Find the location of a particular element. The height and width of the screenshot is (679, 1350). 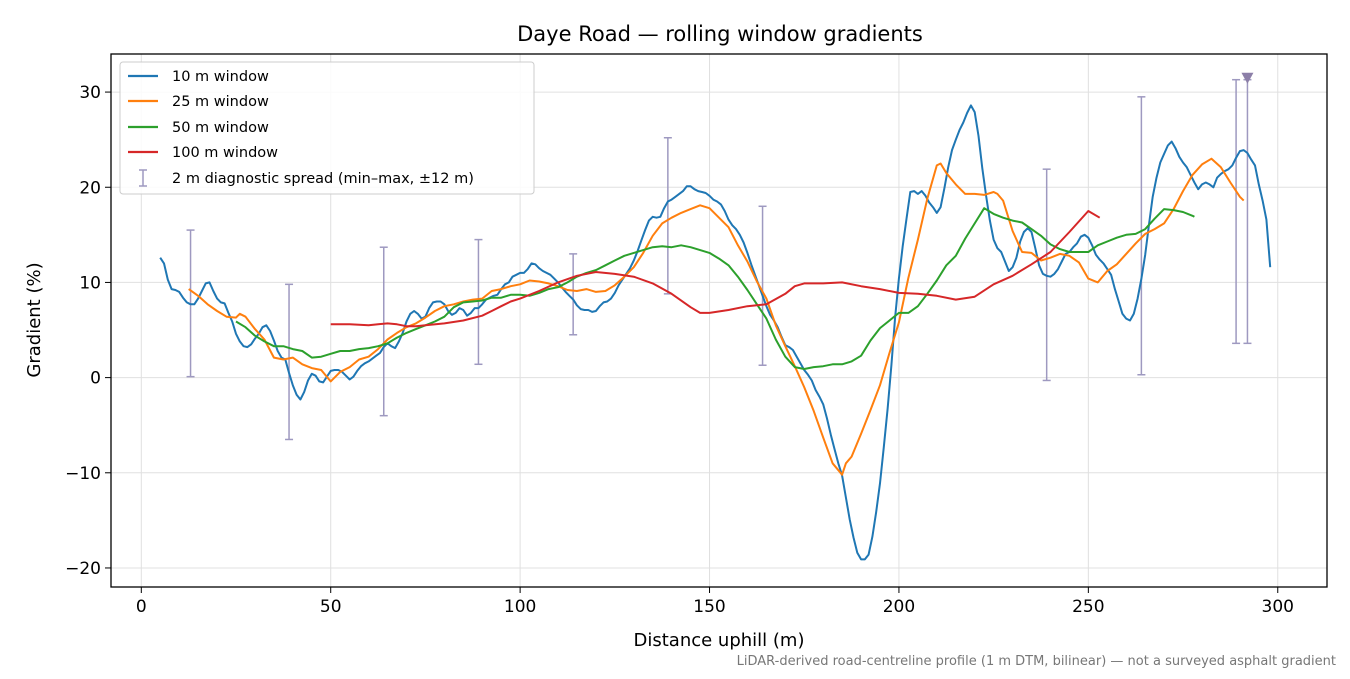

legend-label: 50 m window is located at coordinates (220, 128).